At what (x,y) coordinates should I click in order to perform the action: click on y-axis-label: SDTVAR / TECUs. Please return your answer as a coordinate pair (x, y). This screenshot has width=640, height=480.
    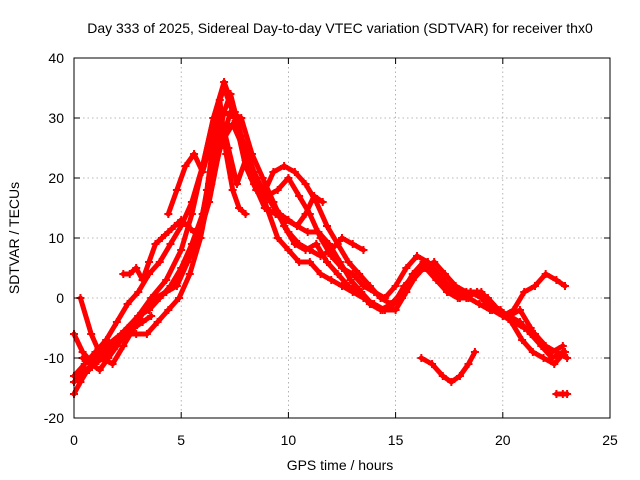
    Looking at the image, I should click on (14, 238).